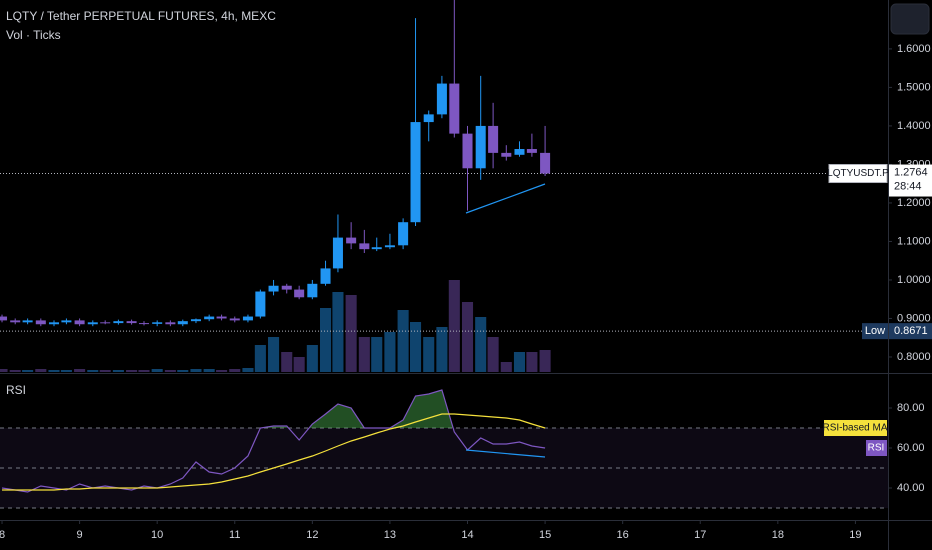  What do you see at coordinates (505, 453) in the screenshot?
I see `rsi-divergence-drawing` at bounding box center [505, 453].